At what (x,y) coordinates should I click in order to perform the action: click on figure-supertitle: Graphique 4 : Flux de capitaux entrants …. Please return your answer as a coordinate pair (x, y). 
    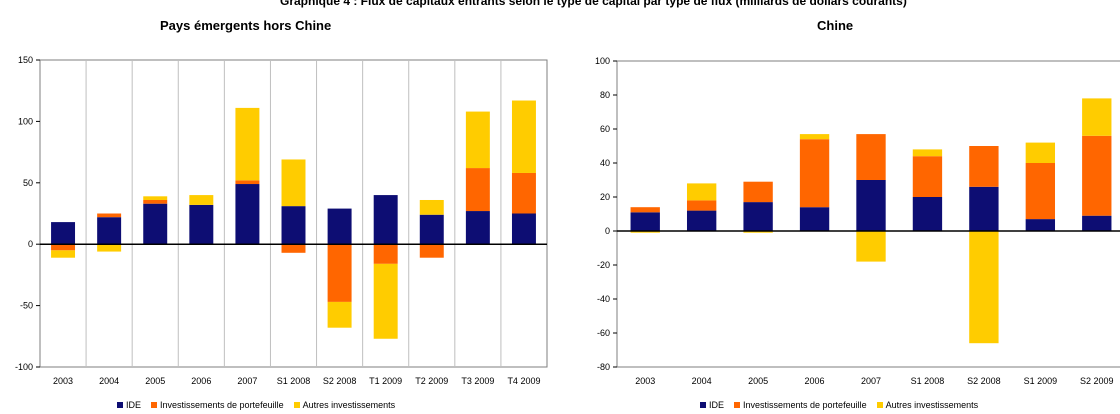
    Looking at the image, I should click on (593, 4).